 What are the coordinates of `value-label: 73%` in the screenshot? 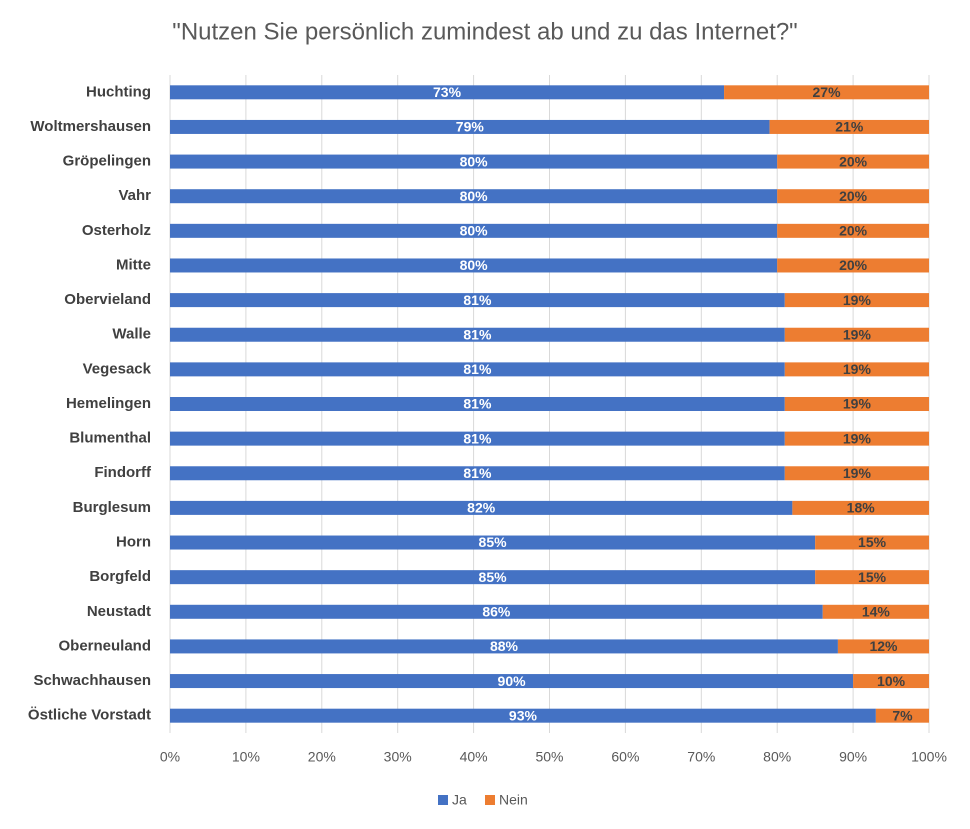 It's located at (447, 92).